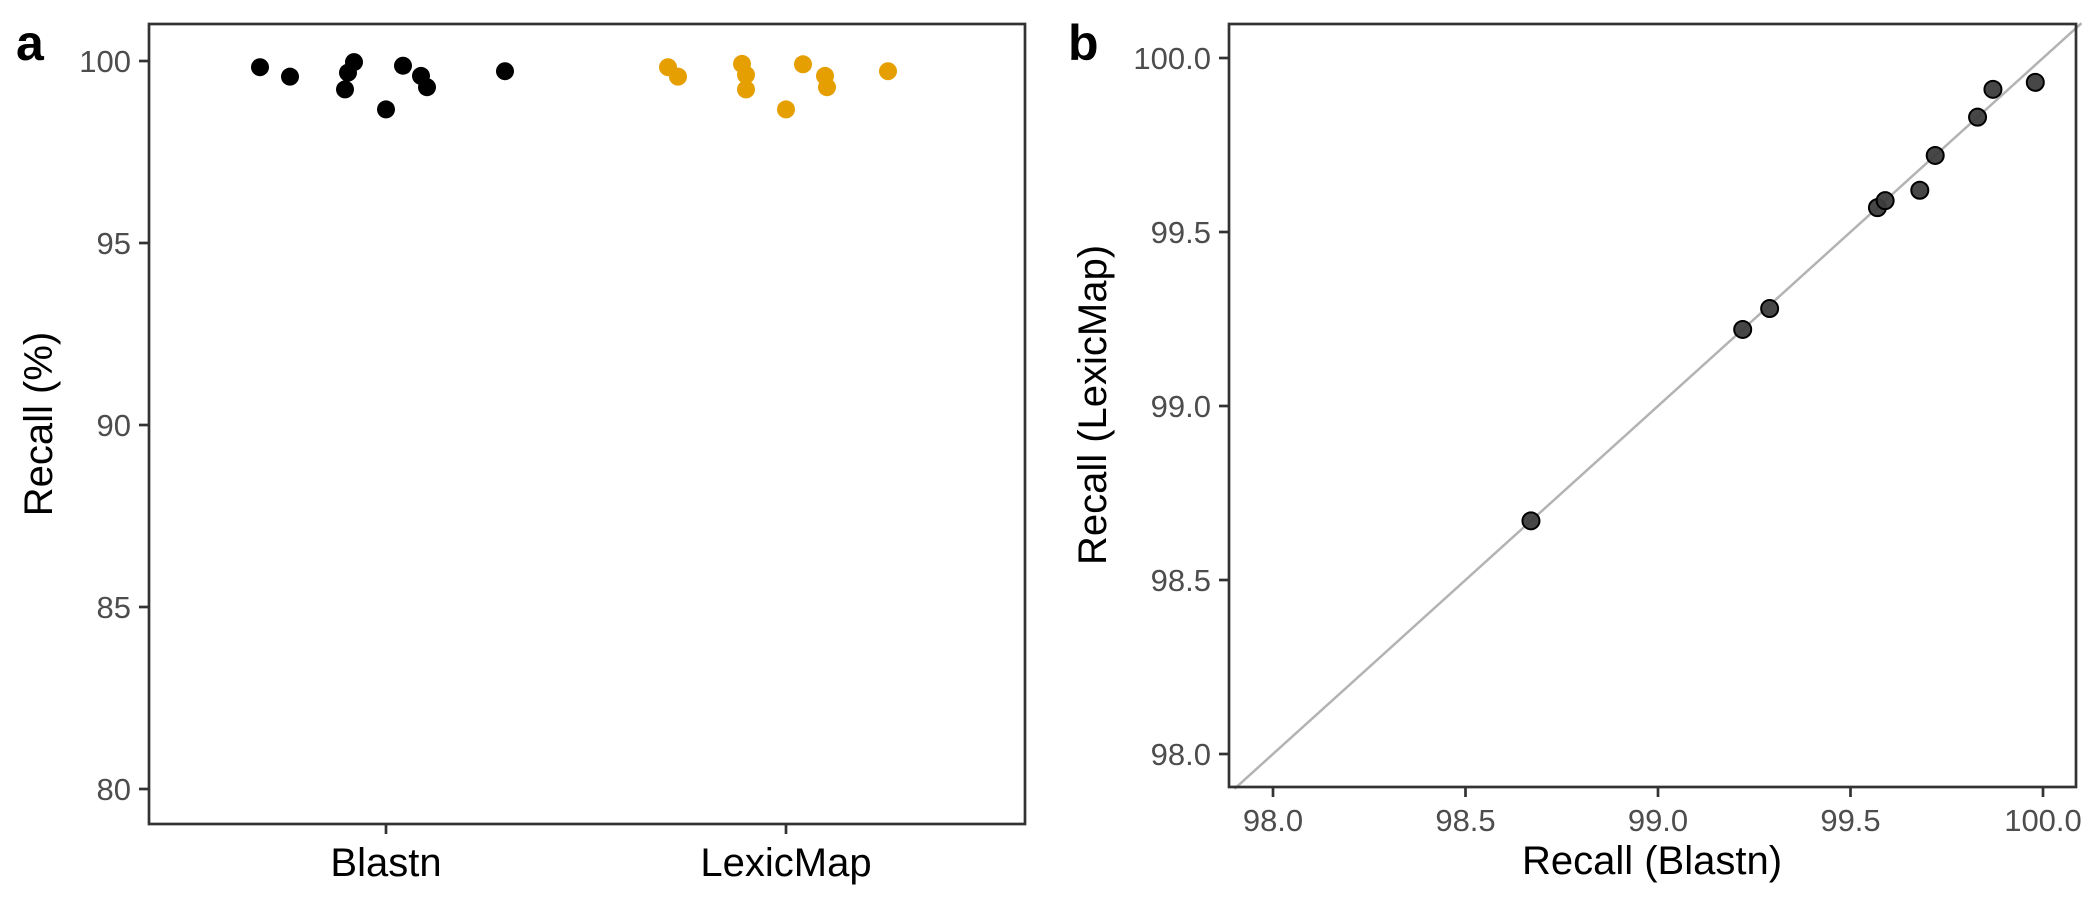 The image size is (2100, 900). Describe the element at coordinates (1083, 43) in the screenshot. I see `panel-b-tag: b` at that location.